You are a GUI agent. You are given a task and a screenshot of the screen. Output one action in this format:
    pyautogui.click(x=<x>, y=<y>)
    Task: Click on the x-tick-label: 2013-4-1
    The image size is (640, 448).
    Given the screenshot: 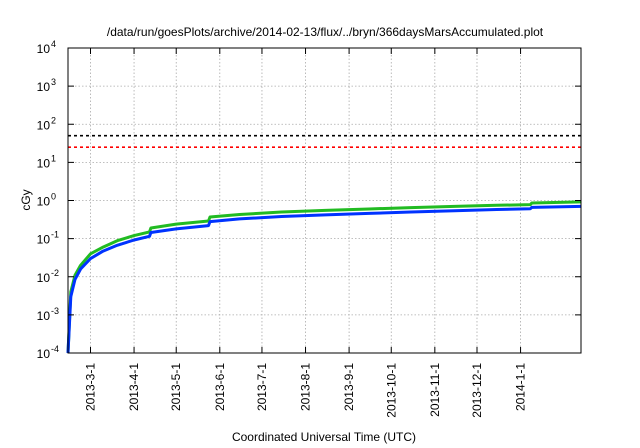 What is the action you would take?
    pyautogui.click(x=134, y=387)
    